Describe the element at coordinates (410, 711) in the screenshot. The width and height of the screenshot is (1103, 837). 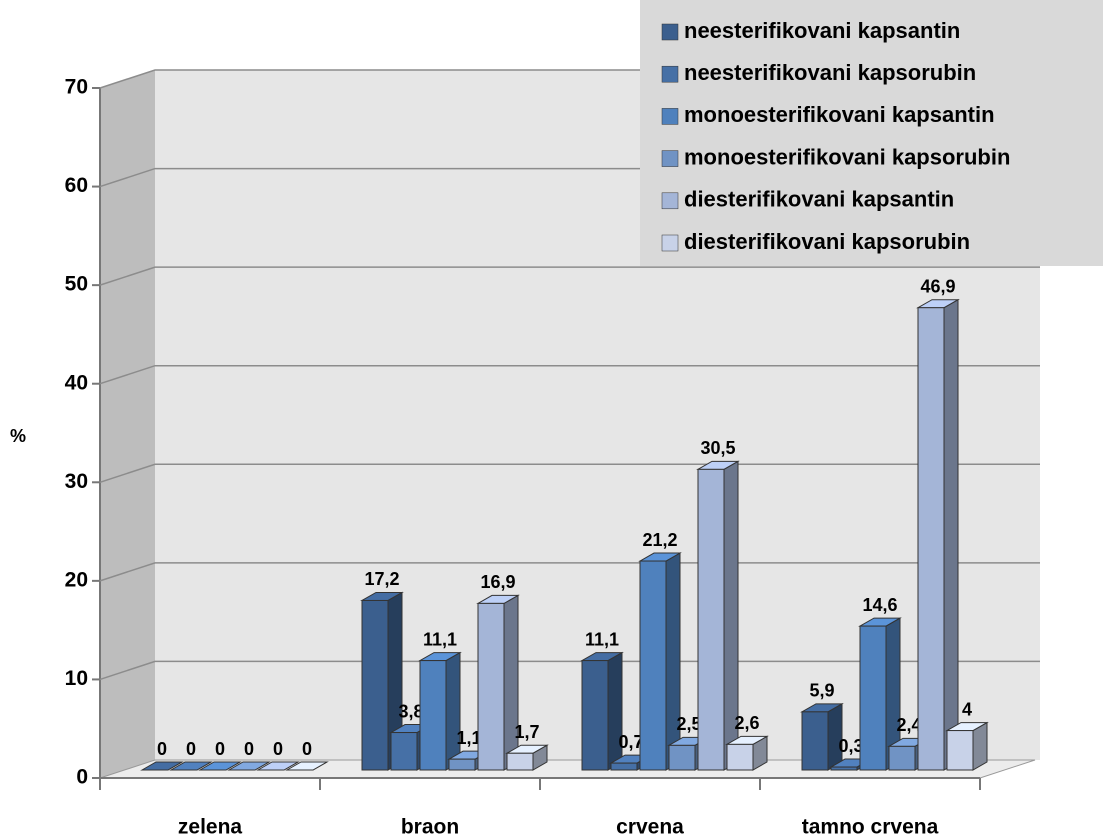
I see `data-label: 3,8` at that location.